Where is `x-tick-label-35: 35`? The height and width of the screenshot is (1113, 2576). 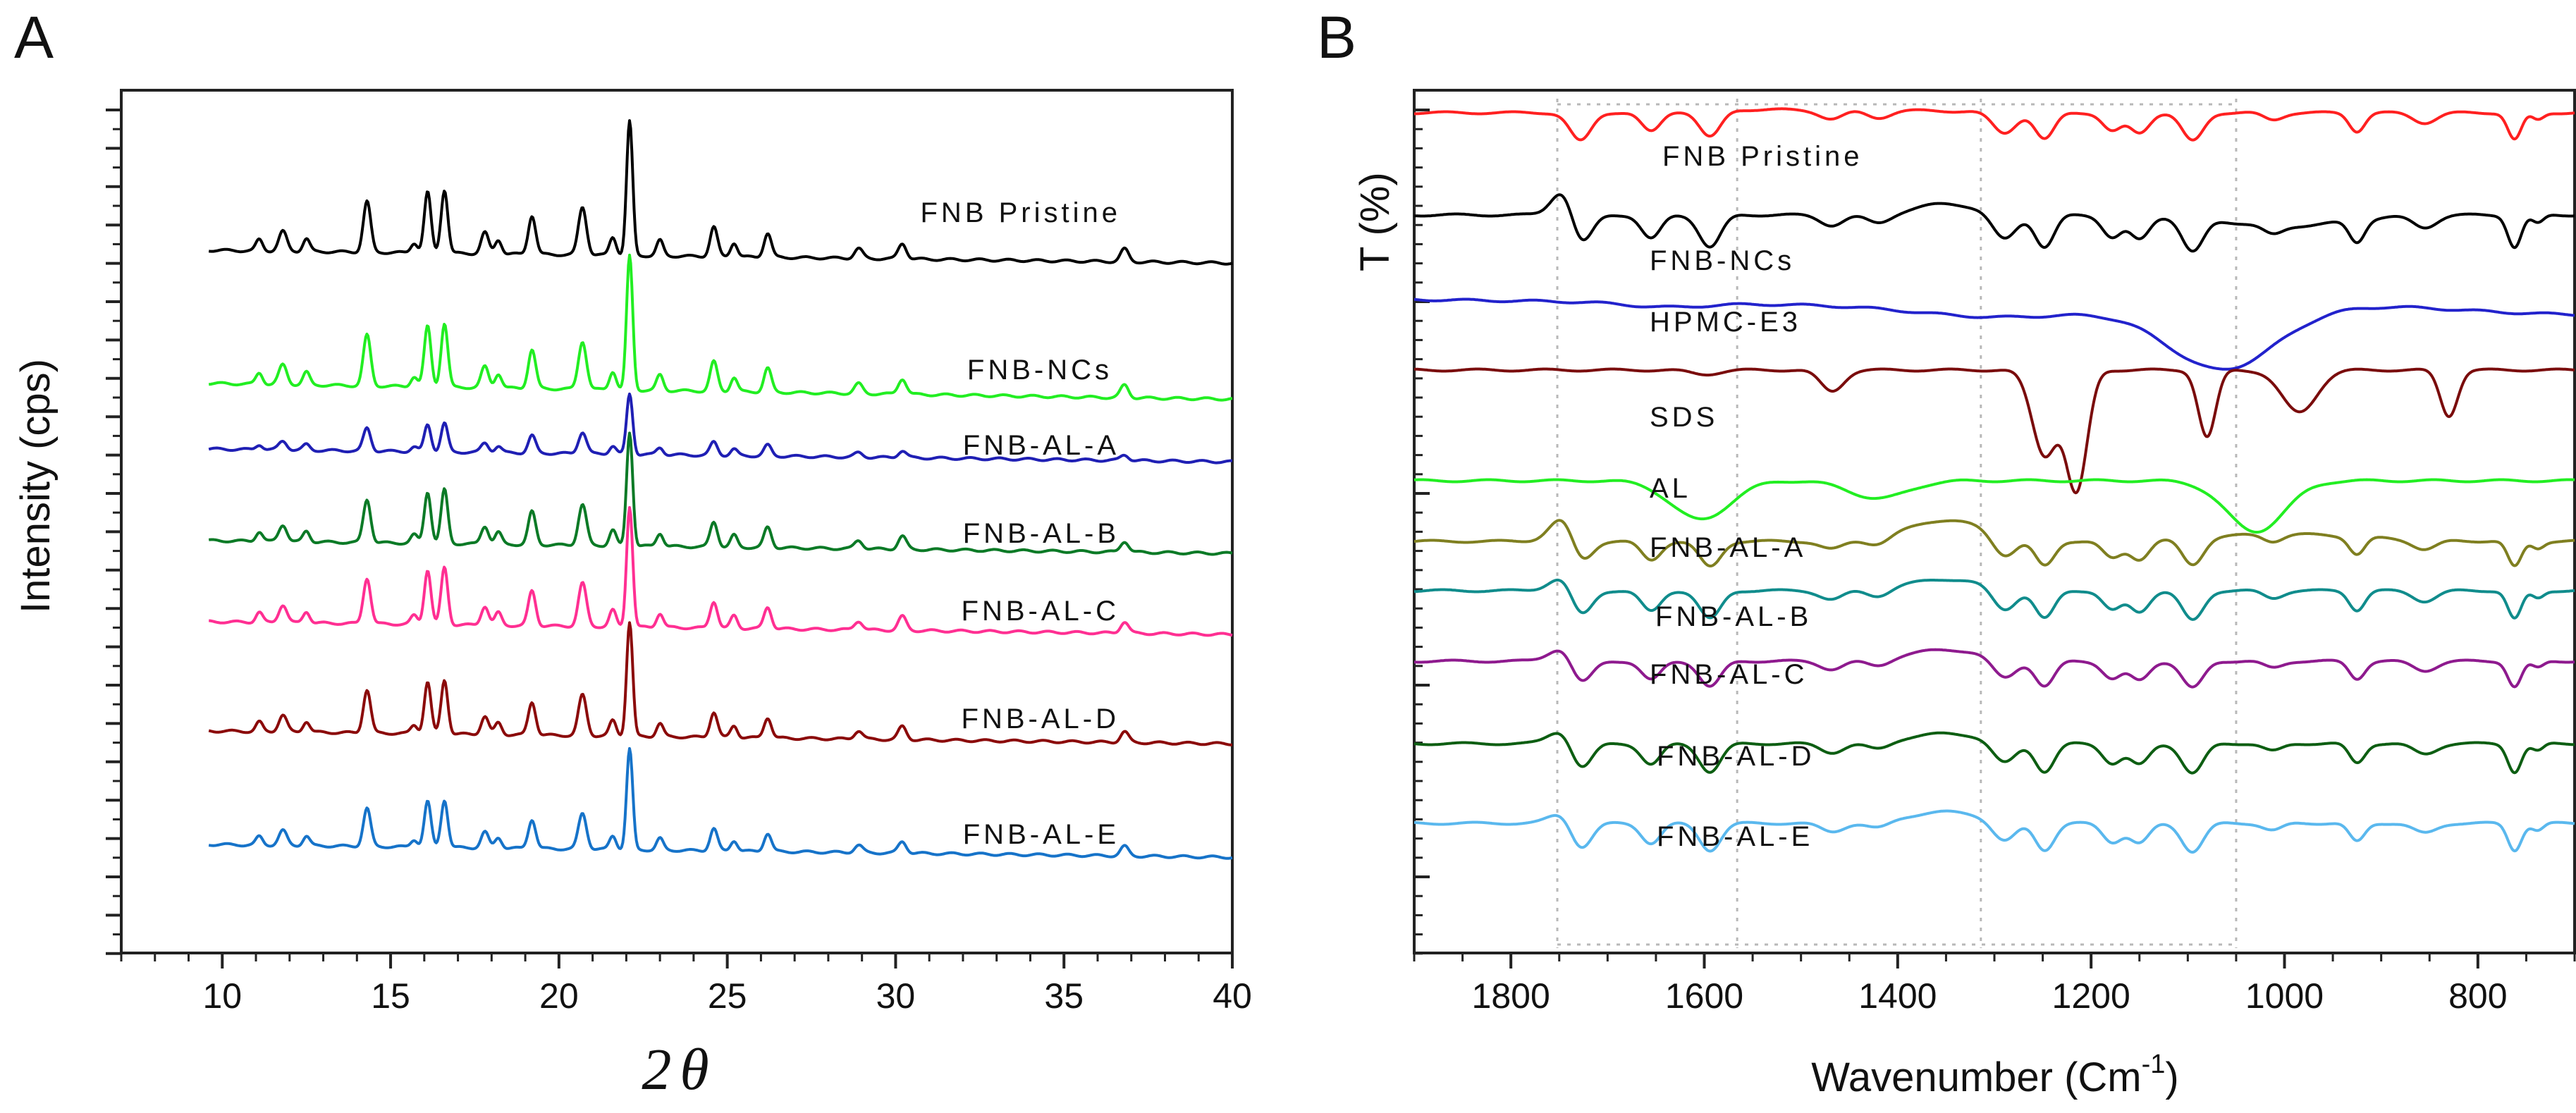 x-tick-label-35: 35 is located at coordinates (1064, 996).